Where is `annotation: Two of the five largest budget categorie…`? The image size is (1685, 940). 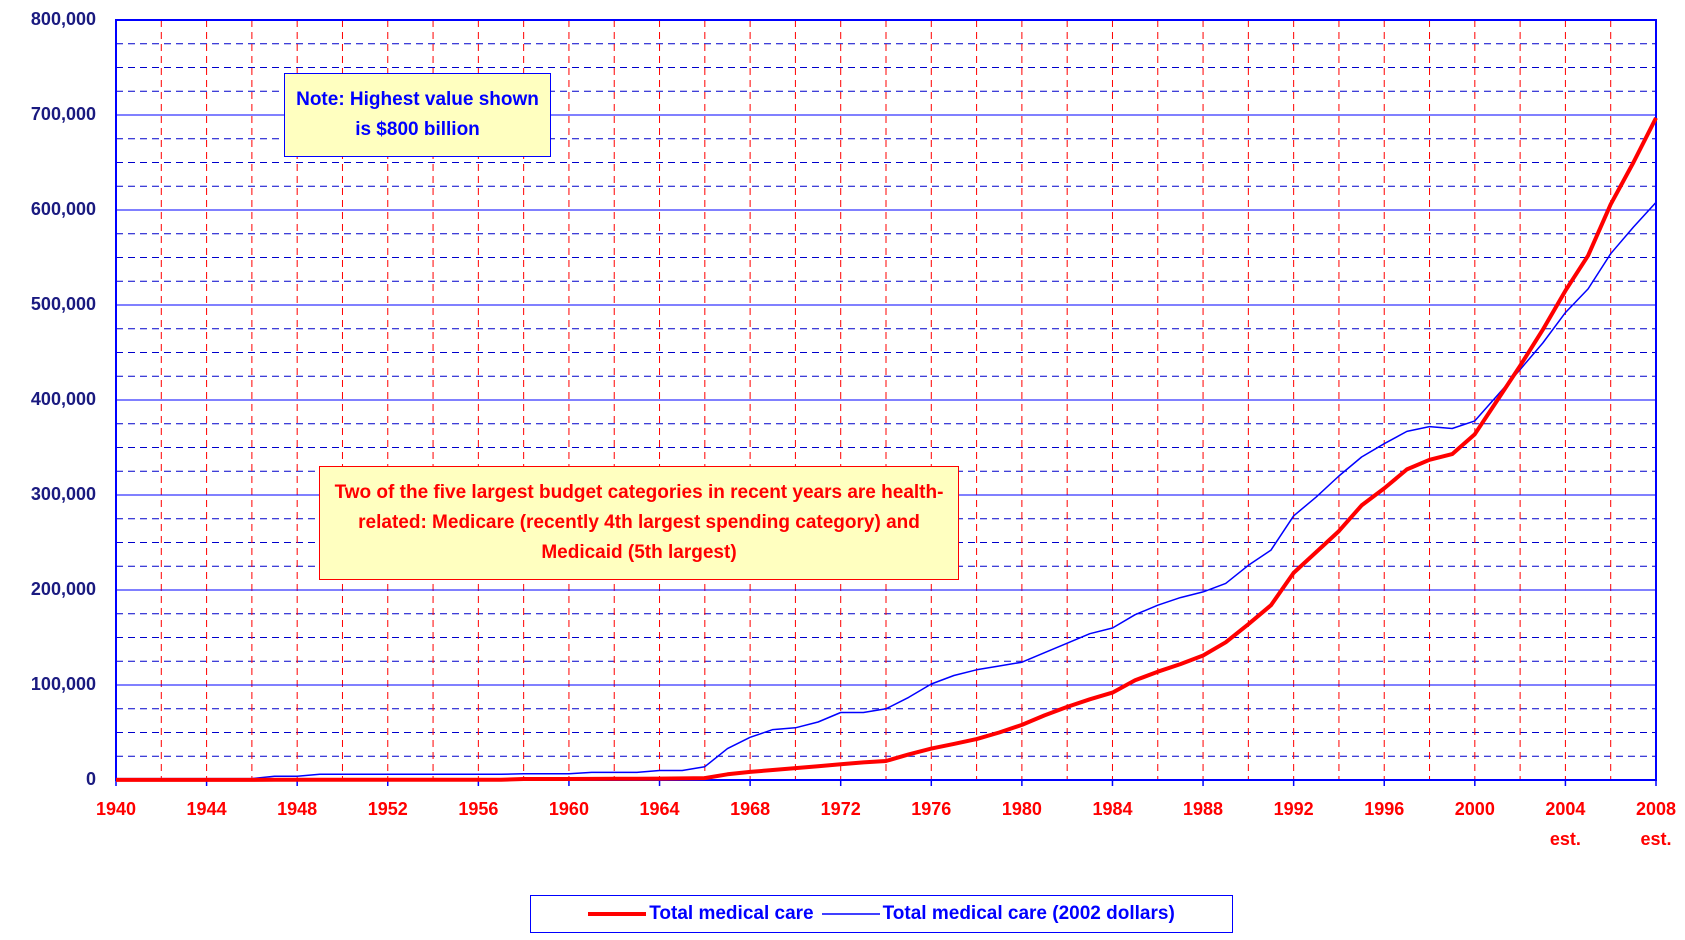
annotation: Two of the five largest budget categorie… is located at coordinates (639, 523).